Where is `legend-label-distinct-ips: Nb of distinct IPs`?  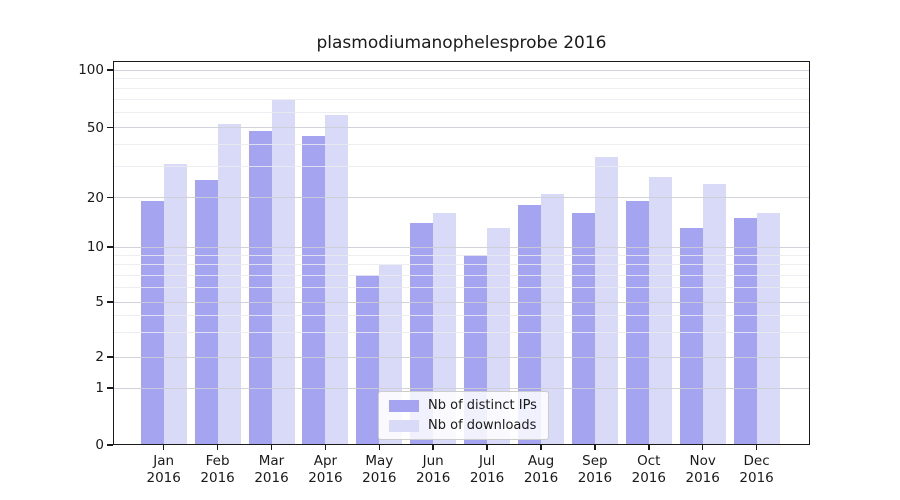
legend-label-distinct-ips: Nb of distinct IPs is located at coordinates (482, 405).